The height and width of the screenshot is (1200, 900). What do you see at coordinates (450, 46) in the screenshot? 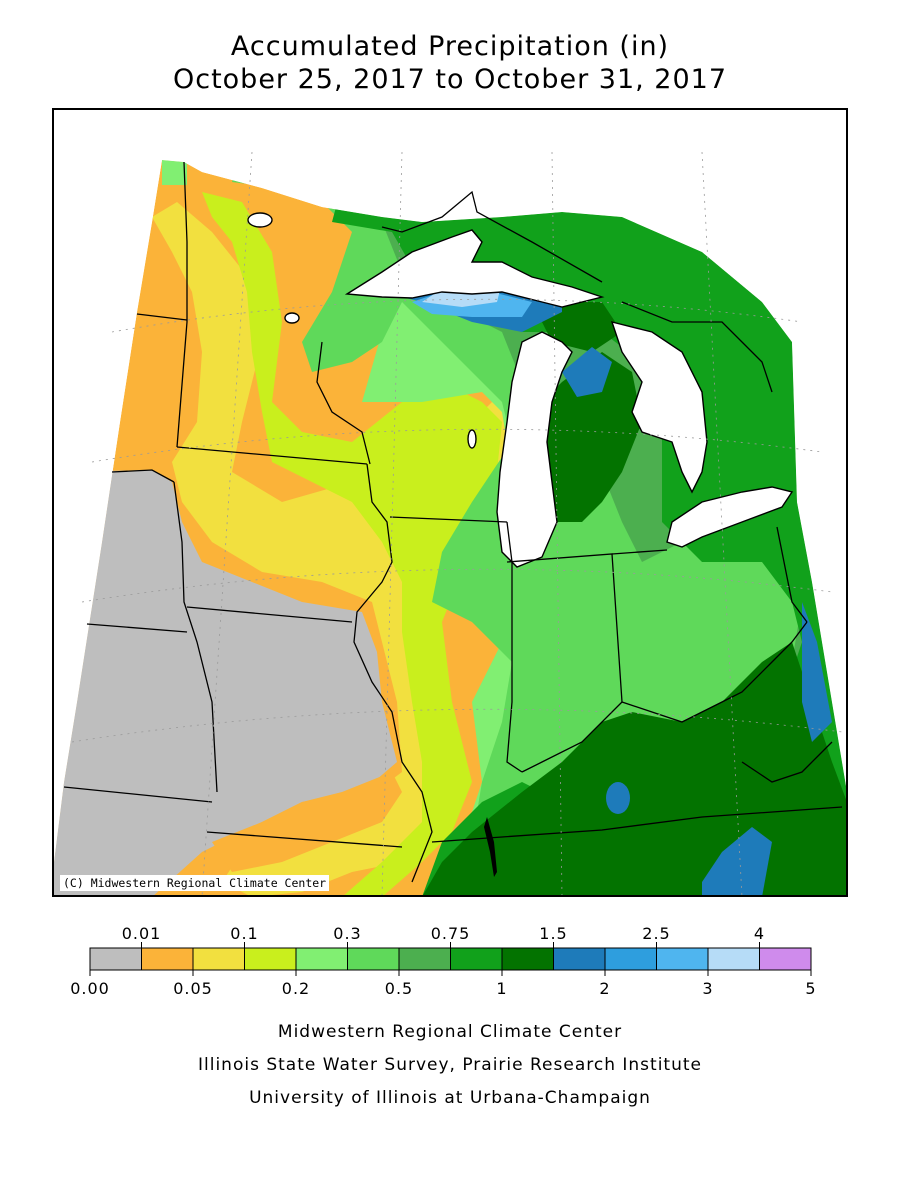
I see `map-title: Accumulated Precipitation (in)` at bounding box center [450, 46].